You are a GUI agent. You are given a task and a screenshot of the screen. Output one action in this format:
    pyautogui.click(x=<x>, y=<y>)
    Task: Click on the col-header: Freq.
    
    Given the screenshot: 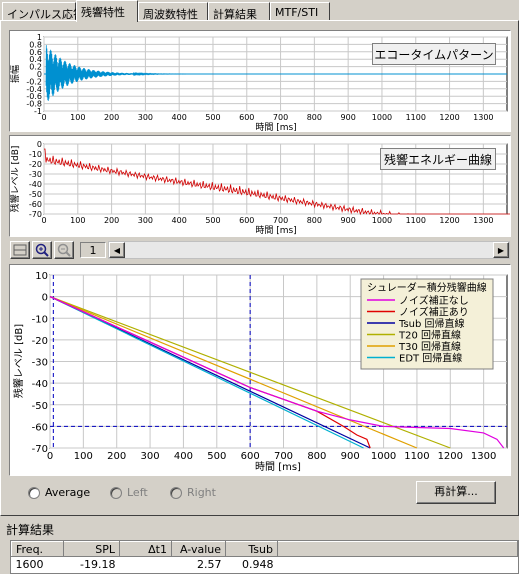 What is the action you would take?
    pyautogui.click(x=37, y=549)
    